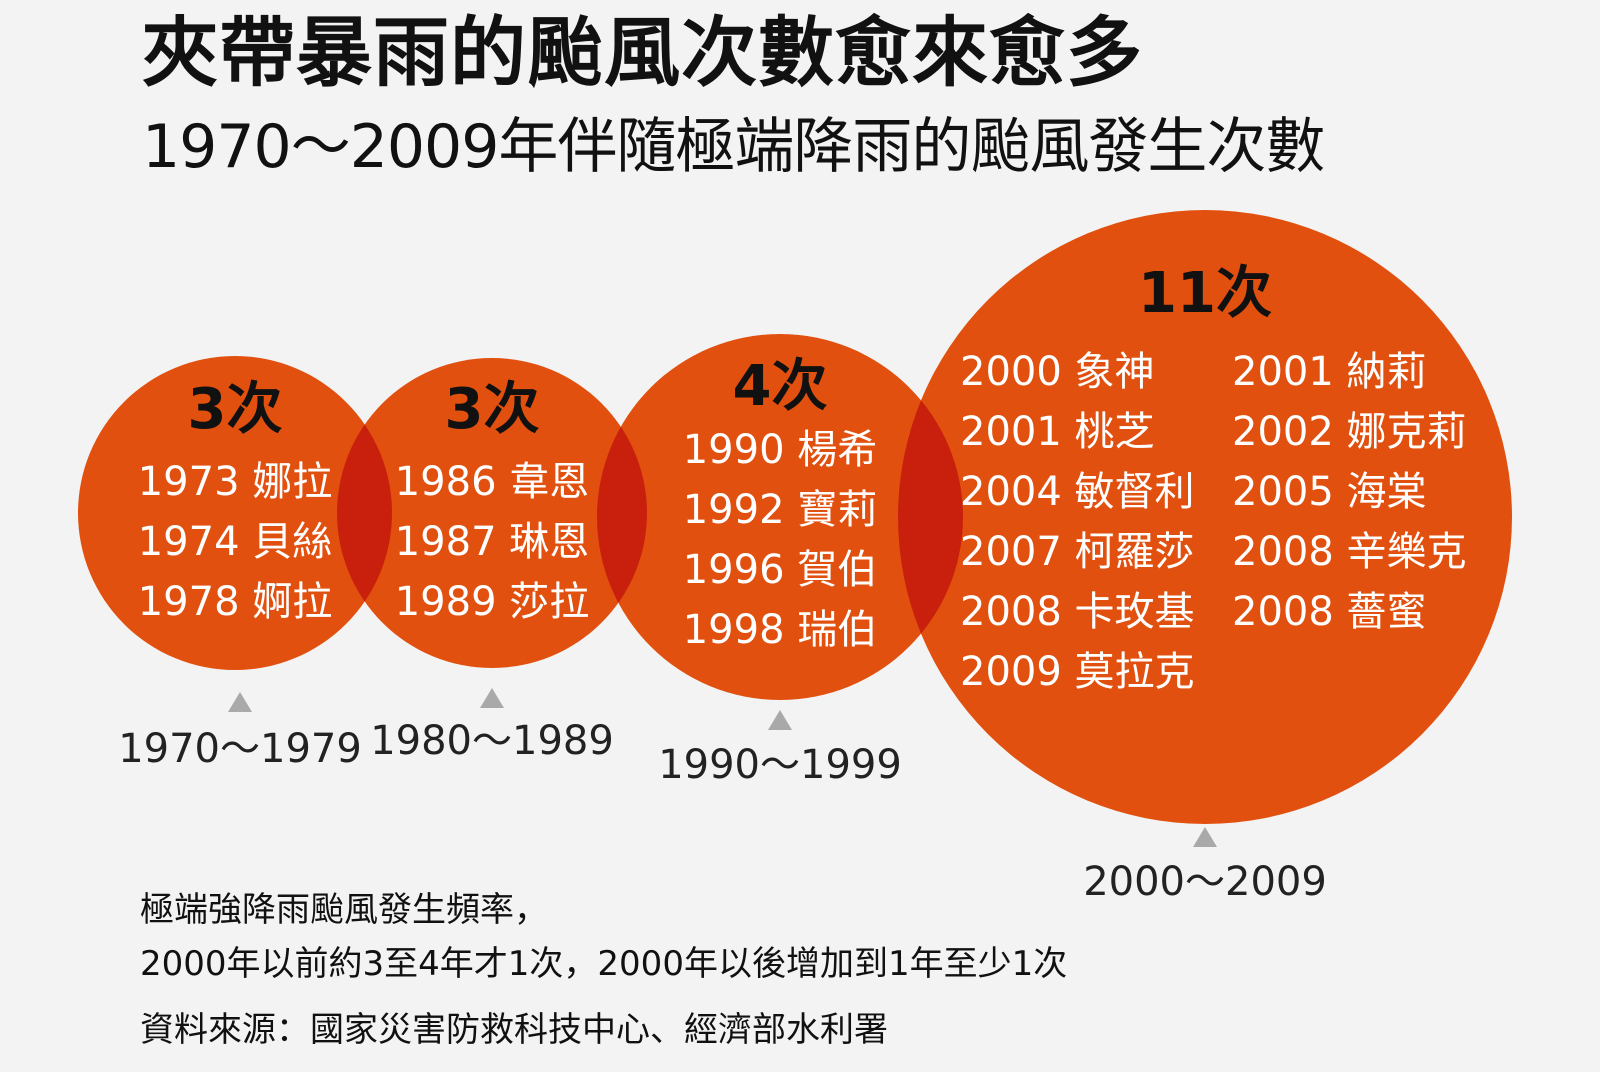 This screenshot has height=1072, width=1600. Describe the element at coordinates (492, 542) in the screenshot. I see `typhoon-label: 1987 琳恩` at that location.